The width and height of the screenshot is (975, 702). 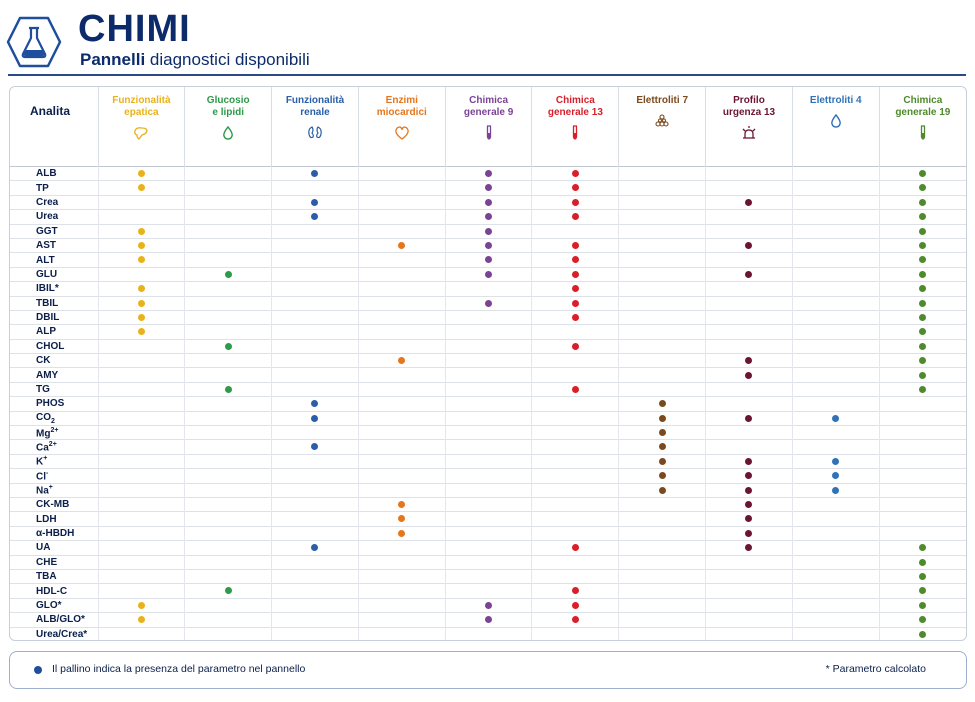 What do you see at coordinates (488, 562) in the screenshot?
I see `table-row: CHE` at bounding box center [488, 562].